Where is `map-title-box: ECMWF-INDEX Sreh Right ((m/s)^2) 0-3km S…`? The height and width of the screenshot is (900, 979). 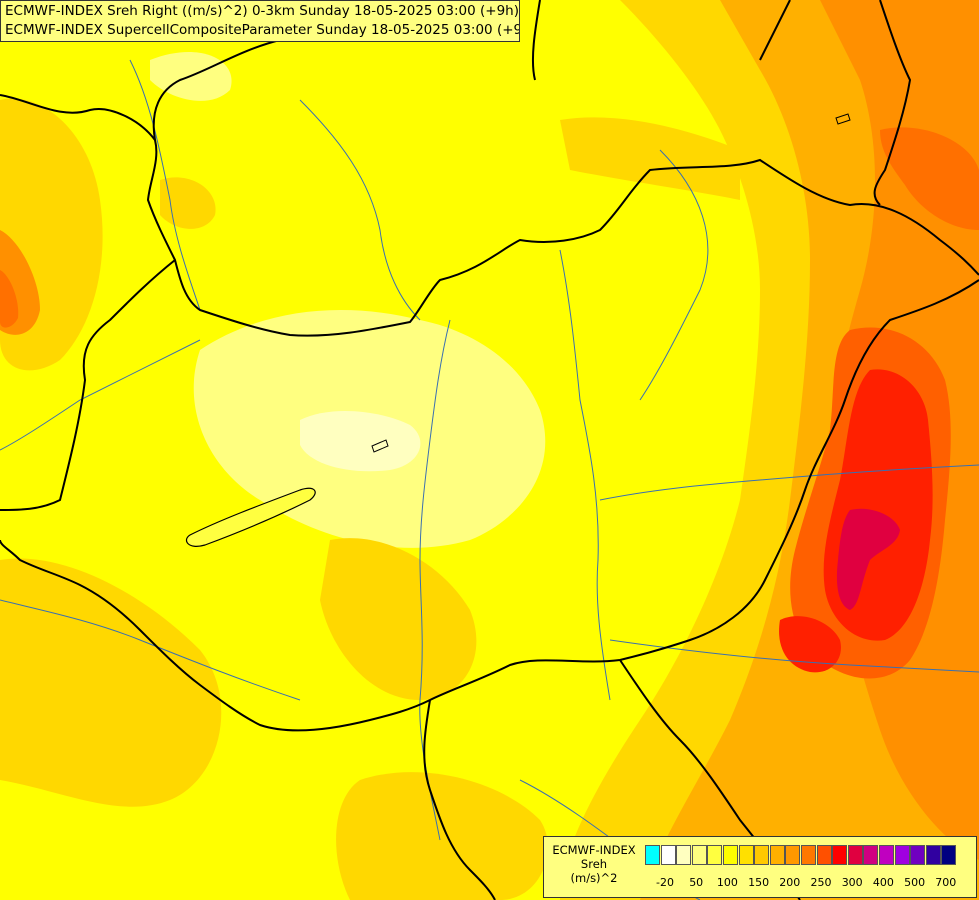
map-title-box: ECMWF-INDEX Sreh Right ((m/s)^2) 0-3km S… is located at coordinates (260, 21).